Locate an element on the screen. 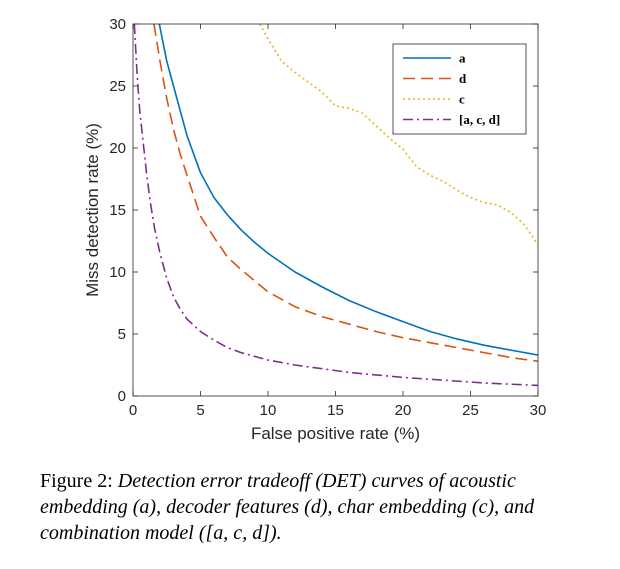  y-tick-label: 5 is located at coordinates (122, 334).